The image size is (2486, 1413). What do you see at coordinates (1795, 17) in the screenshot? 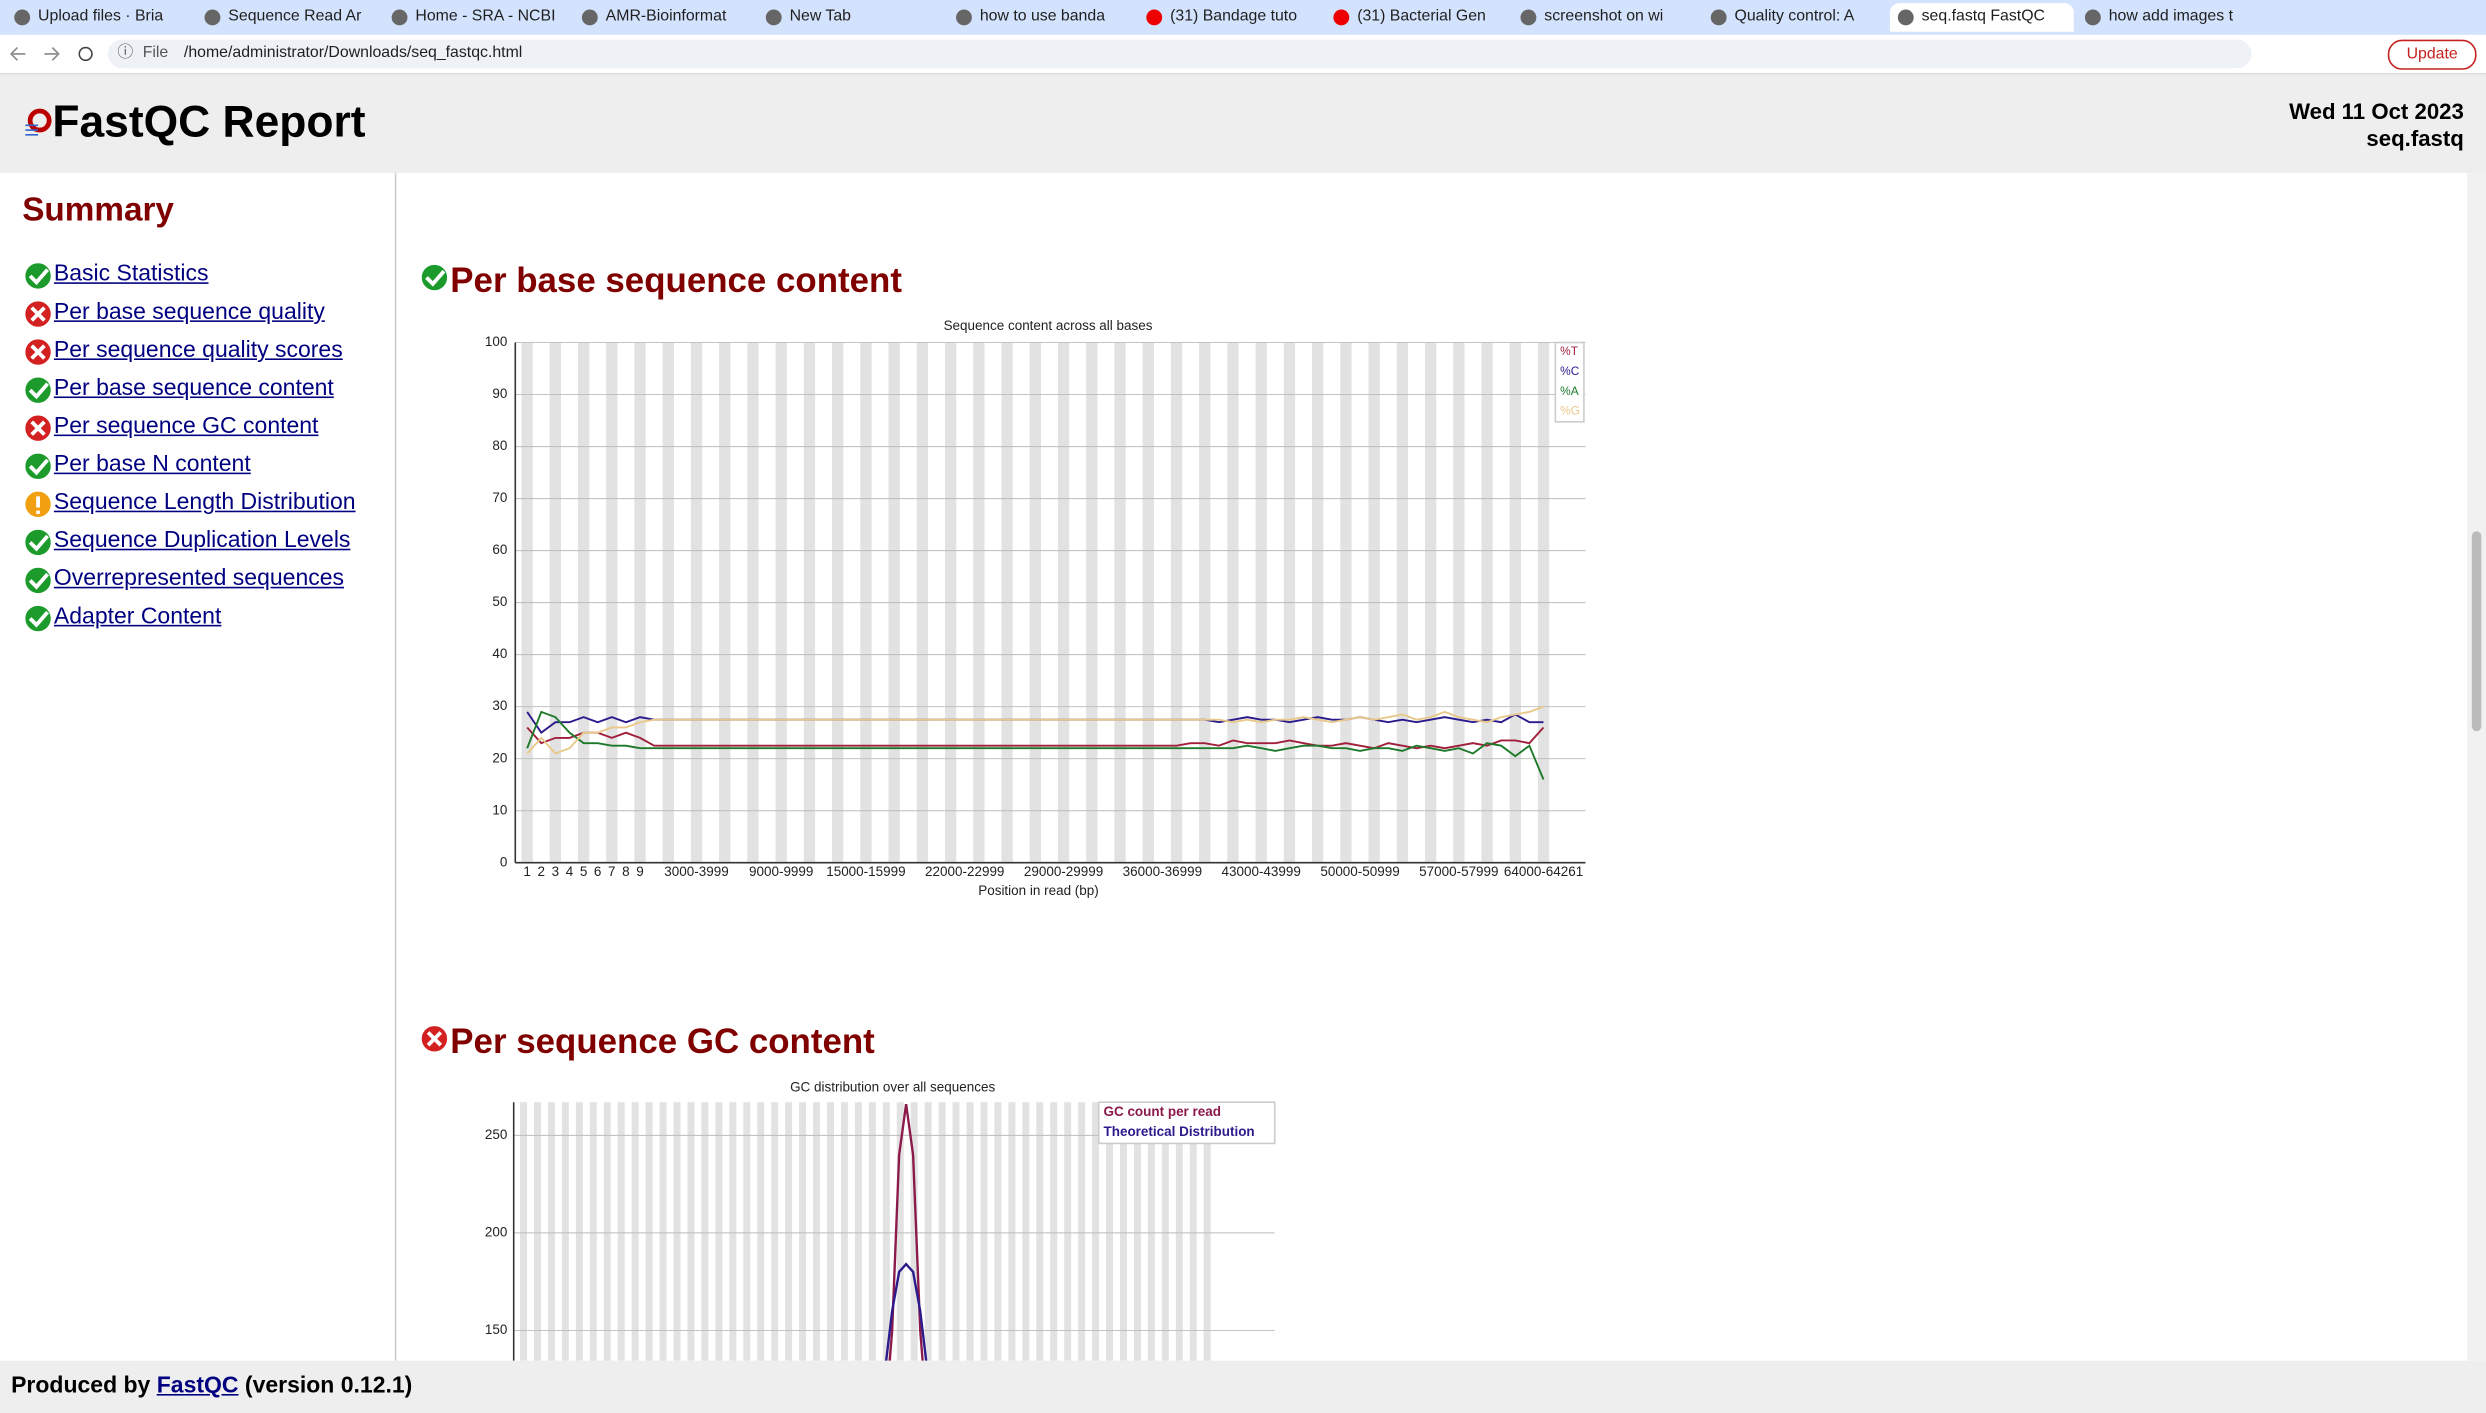
I see `browser-tab: Quality control: A` at bounding box center [1795, 17].